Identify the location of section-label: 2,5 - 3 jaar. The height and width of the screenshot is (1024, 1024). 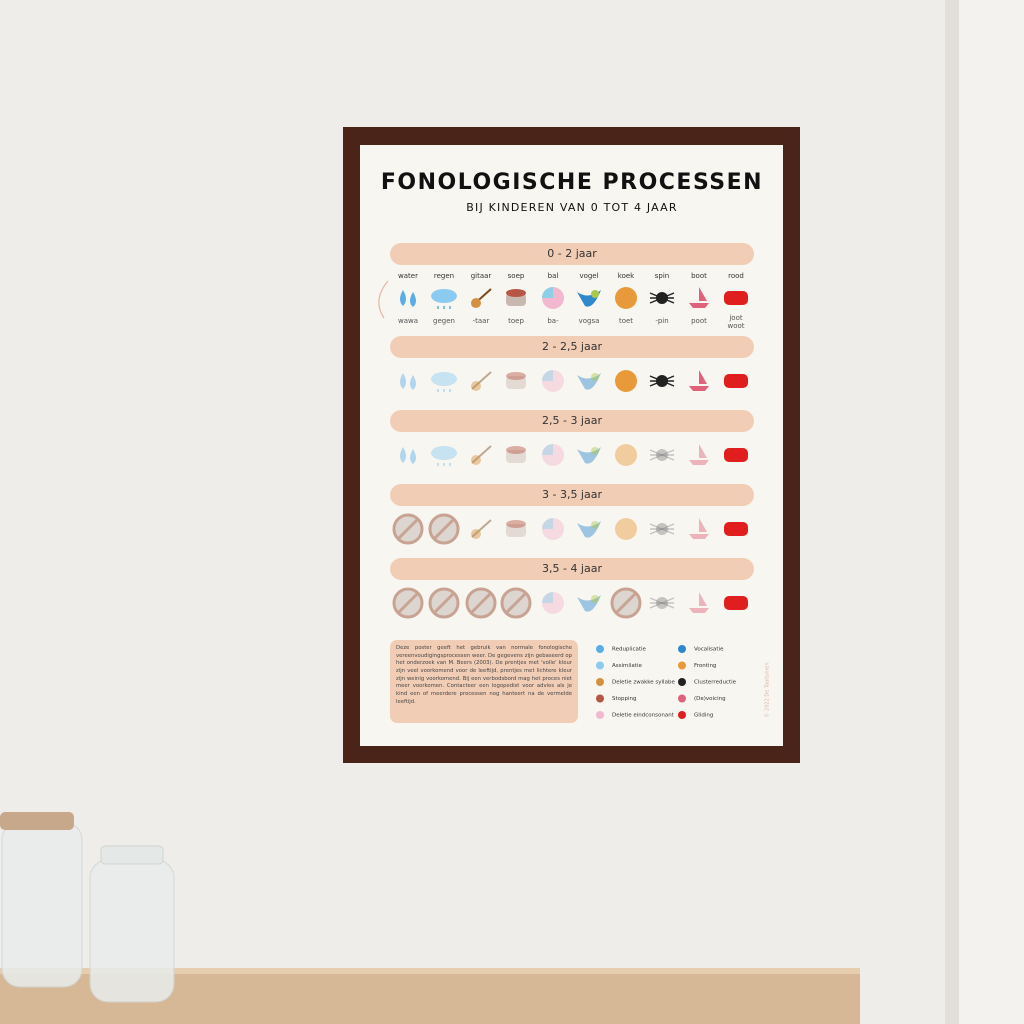
(572, 420).